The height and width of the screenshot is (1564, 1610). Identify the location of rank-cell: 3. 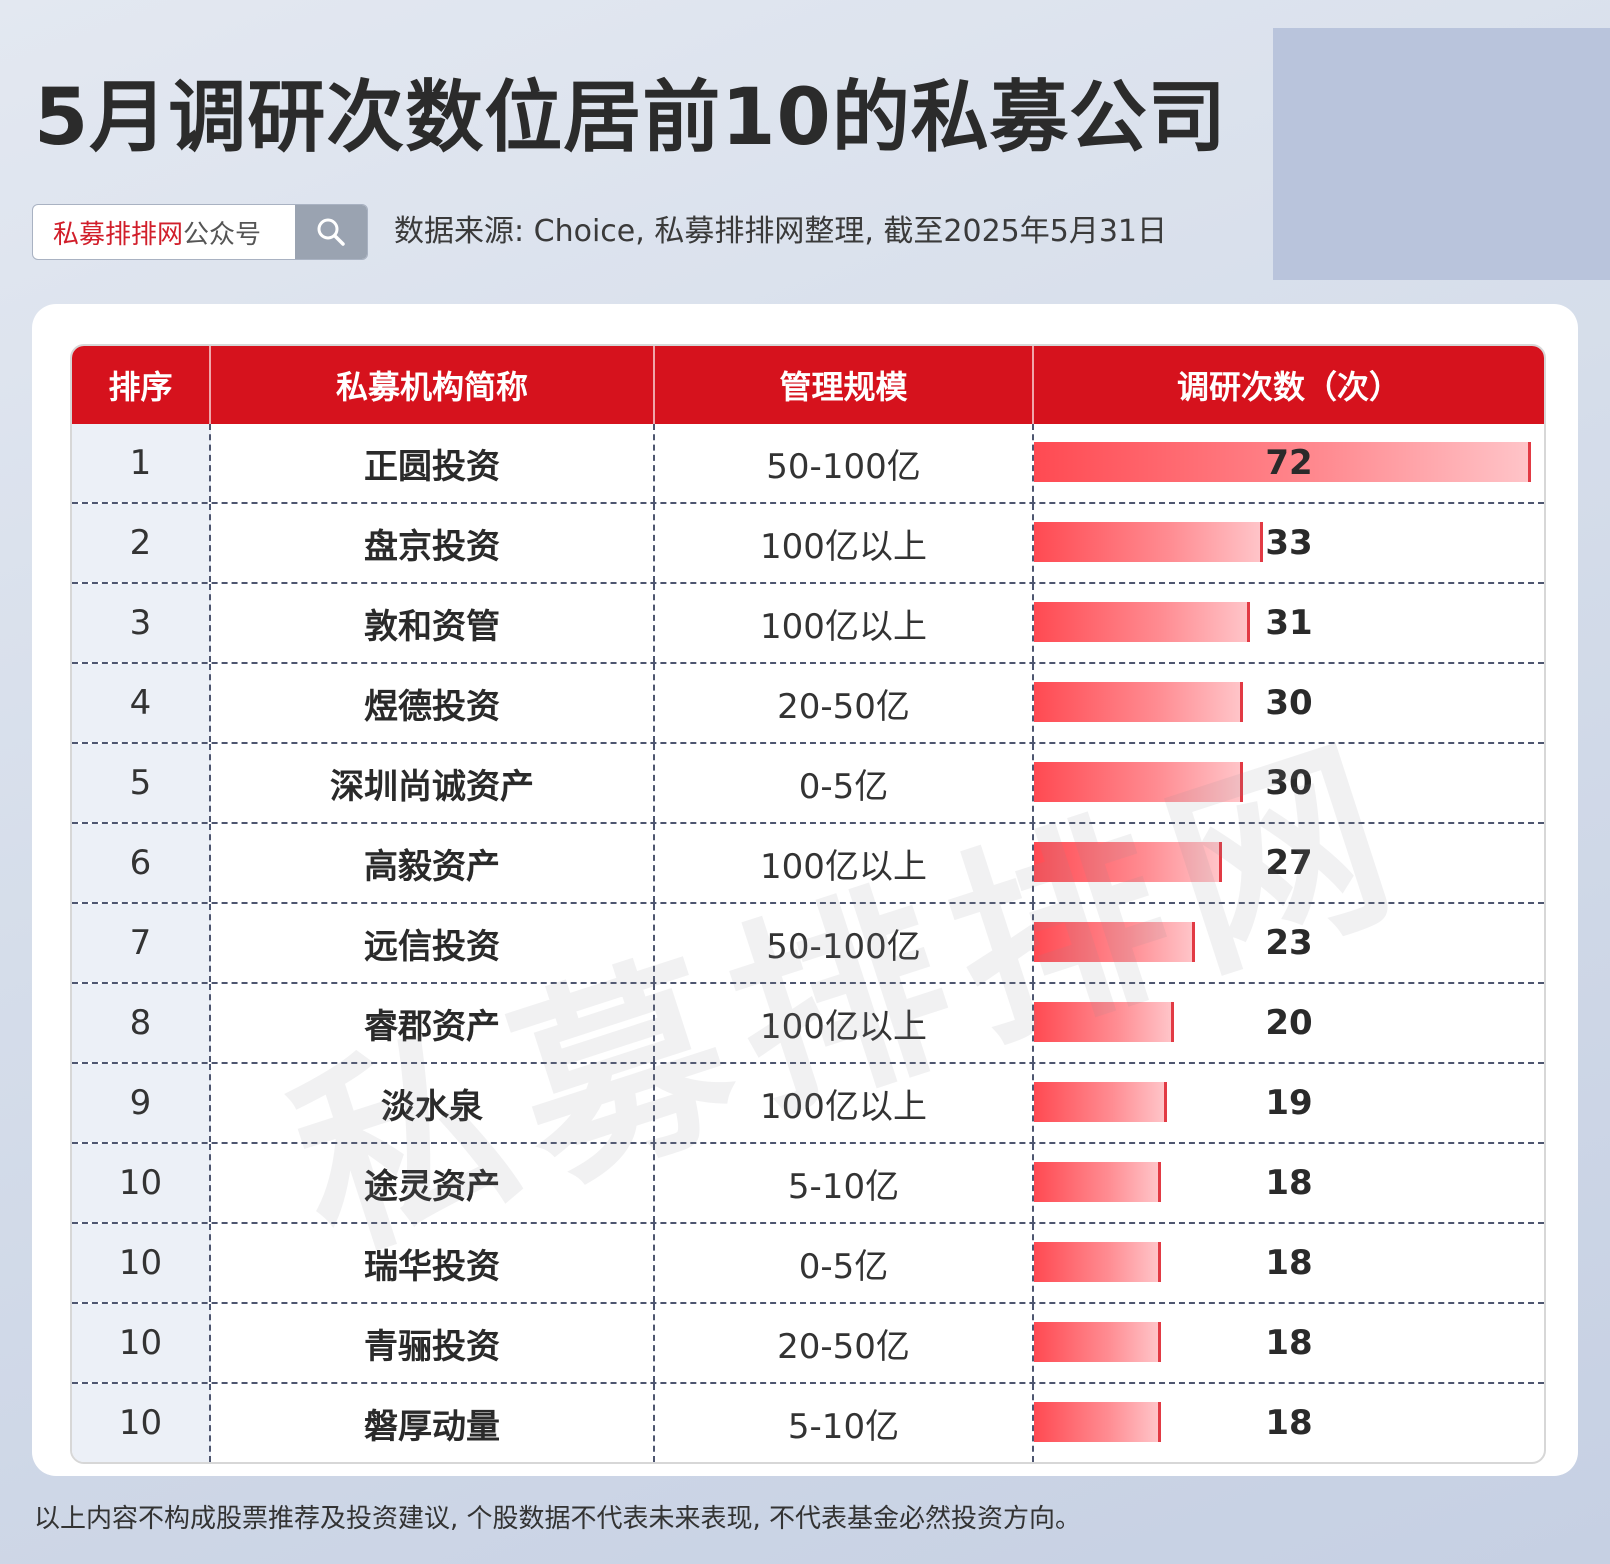
(141, 623).